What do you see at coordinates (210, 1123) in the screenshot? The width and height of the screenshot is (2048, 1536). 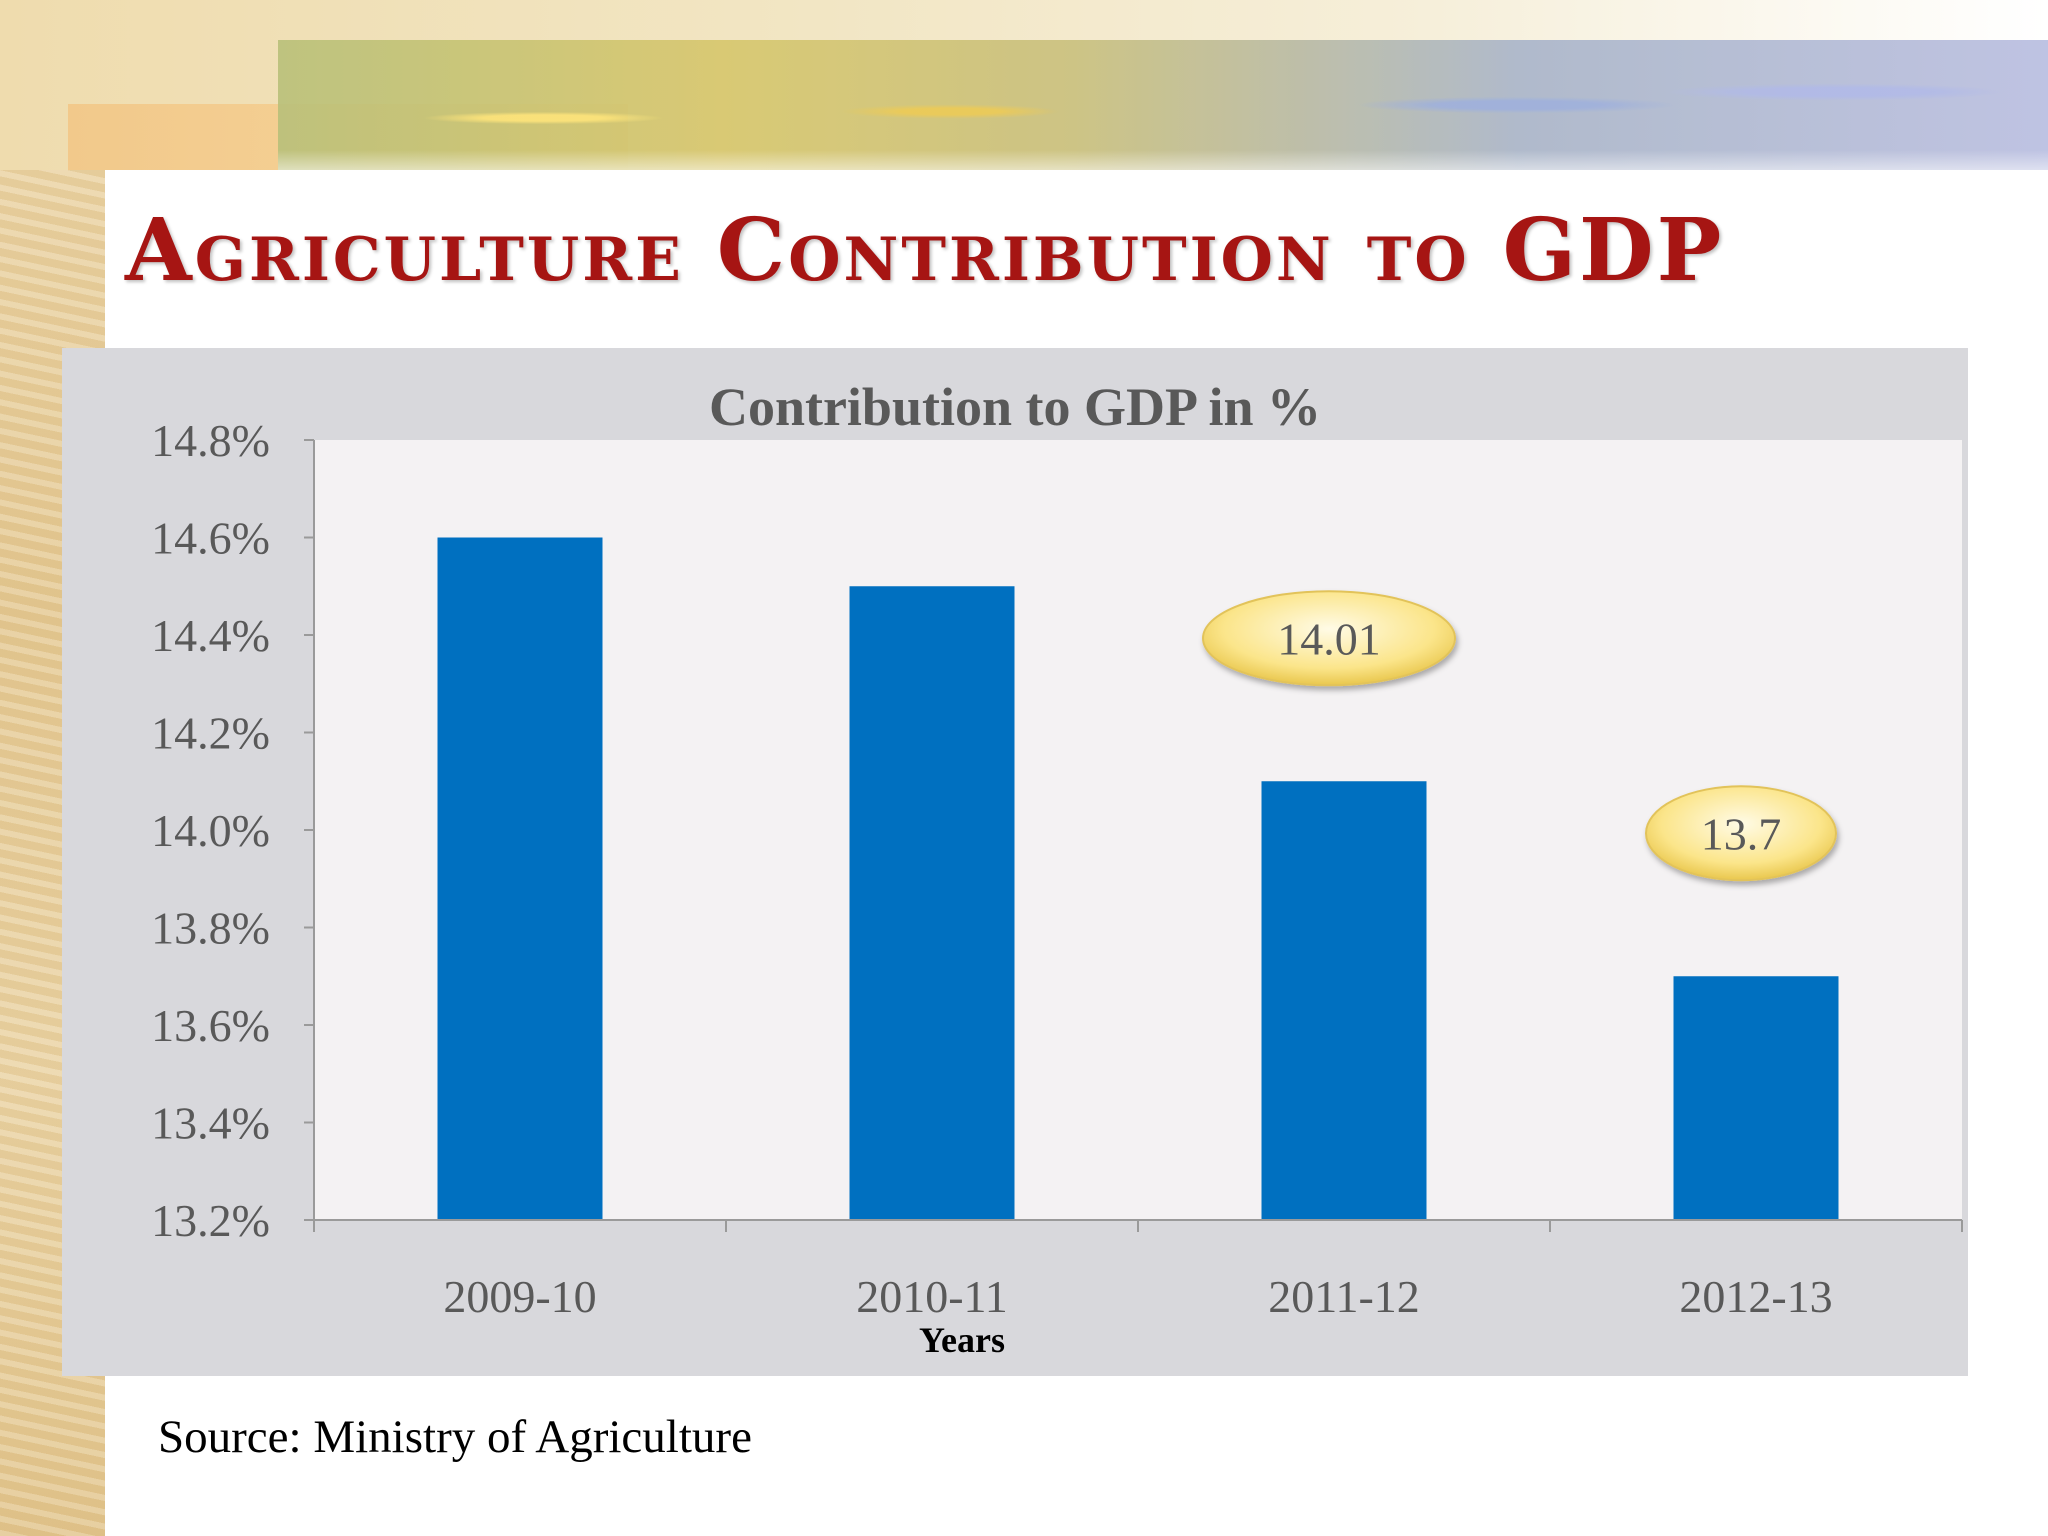 I see `y-tick-label: 13.4%` at bounding box center [210, 1123].